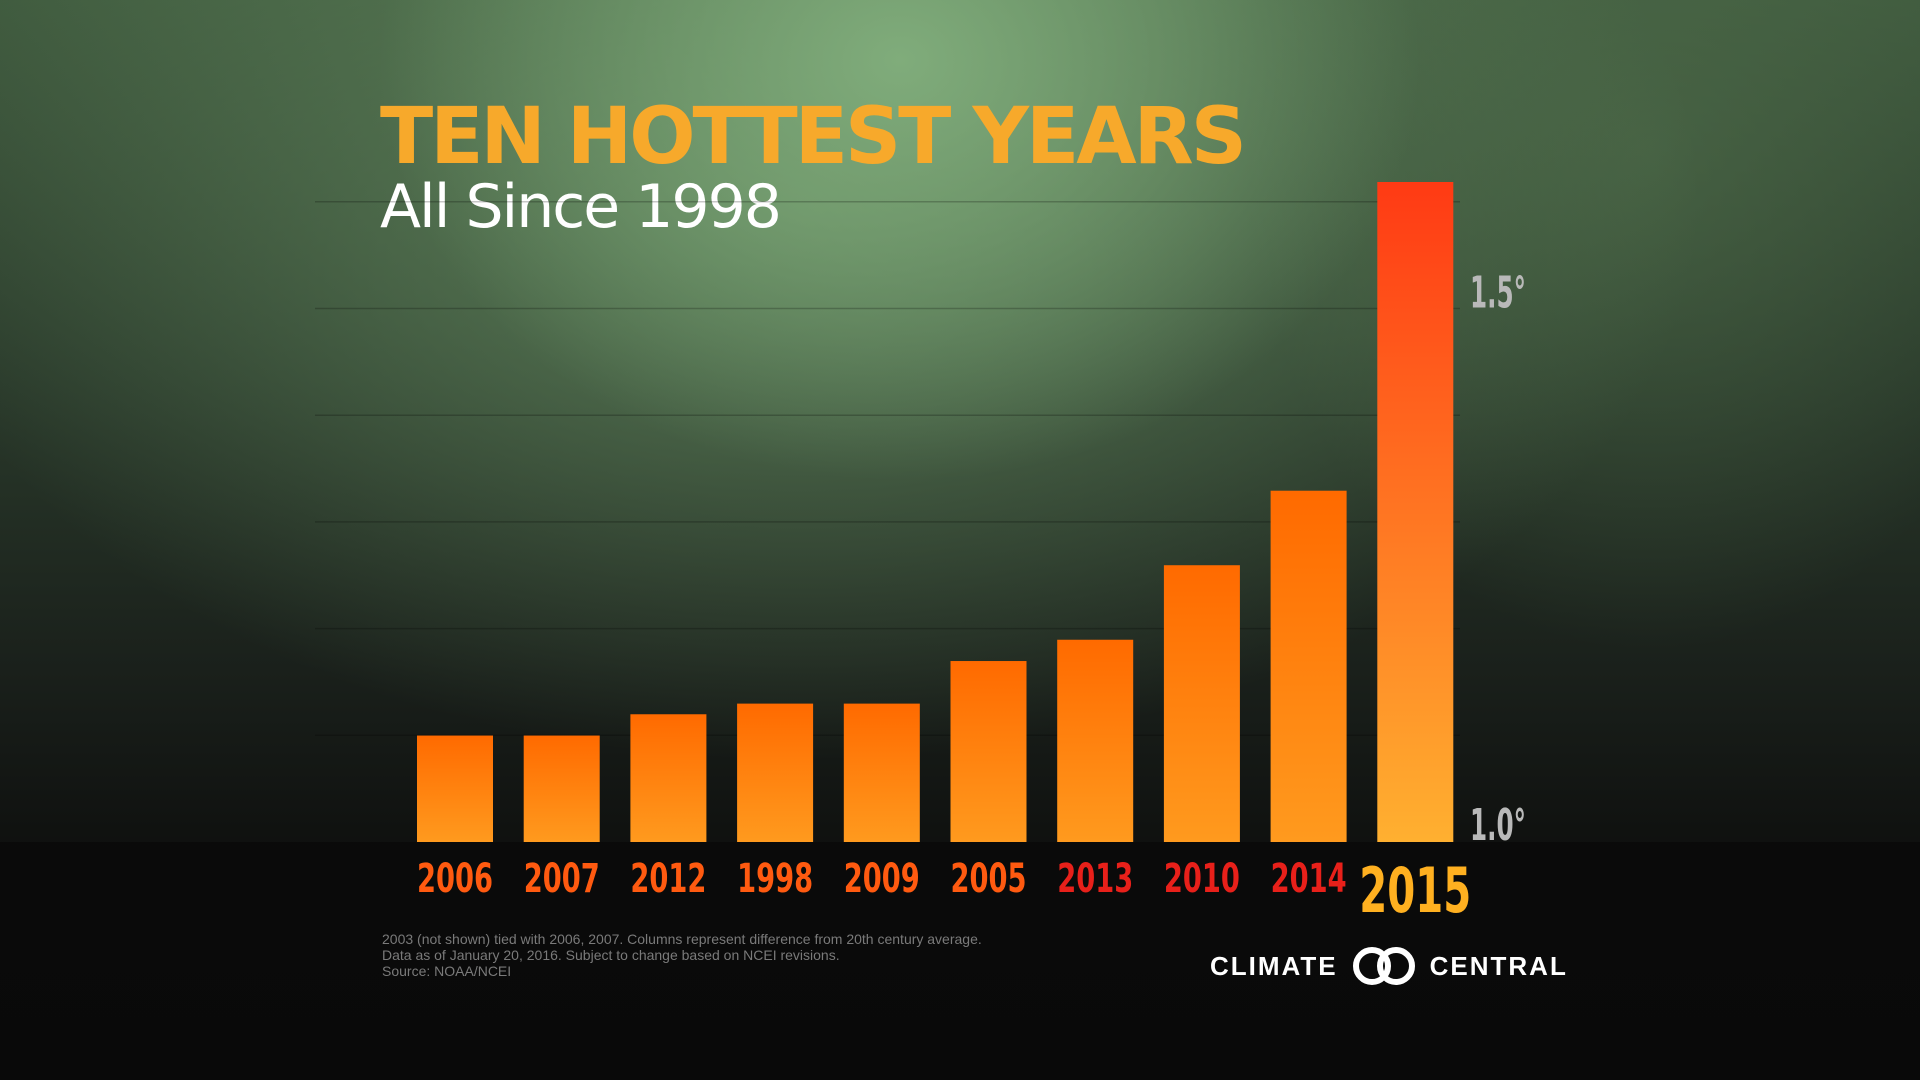  Describe the element at coordinates (1202, 879) in the screenshot. I see `category-label-2010: 2010` at that location.